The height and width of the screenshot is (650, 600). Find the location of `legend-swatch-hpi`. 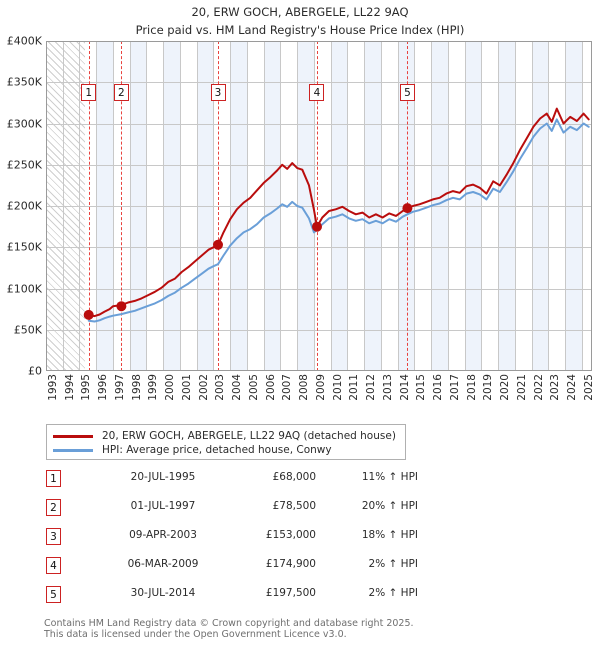

legend-swatch-hpi is located at coordinates (73, 450).